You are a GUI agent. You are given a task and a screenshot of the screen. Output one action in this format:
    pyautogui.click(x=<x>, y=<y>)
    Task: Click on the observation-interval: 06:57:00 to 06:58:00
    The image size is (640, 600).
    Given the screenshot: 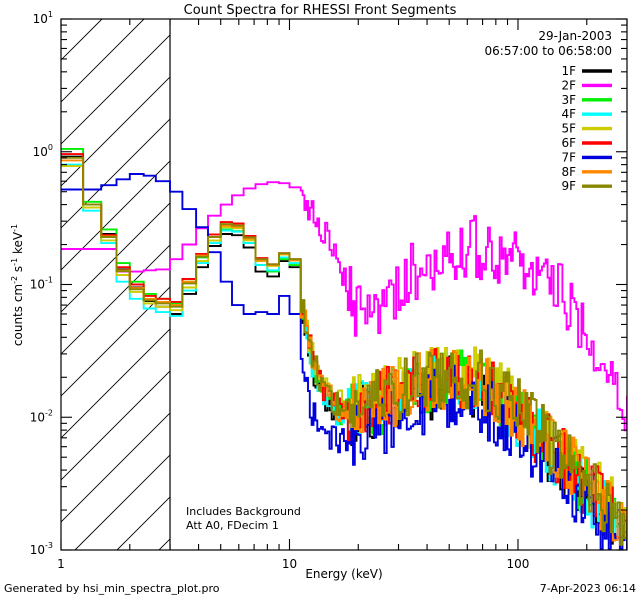 What is the action you would take?
    pyautogui.click(x=548, y=51)
    